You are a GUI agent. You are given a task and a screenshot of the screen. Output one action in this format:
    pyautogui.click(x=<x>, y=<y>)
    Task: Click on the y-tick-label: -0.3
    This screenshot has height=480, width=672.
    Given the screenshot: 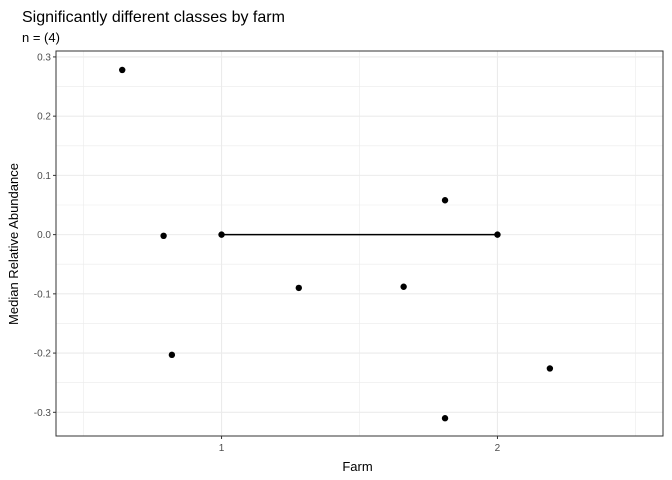 What is the action you would take?
    pyautogui.click(x=43, y=413)
    